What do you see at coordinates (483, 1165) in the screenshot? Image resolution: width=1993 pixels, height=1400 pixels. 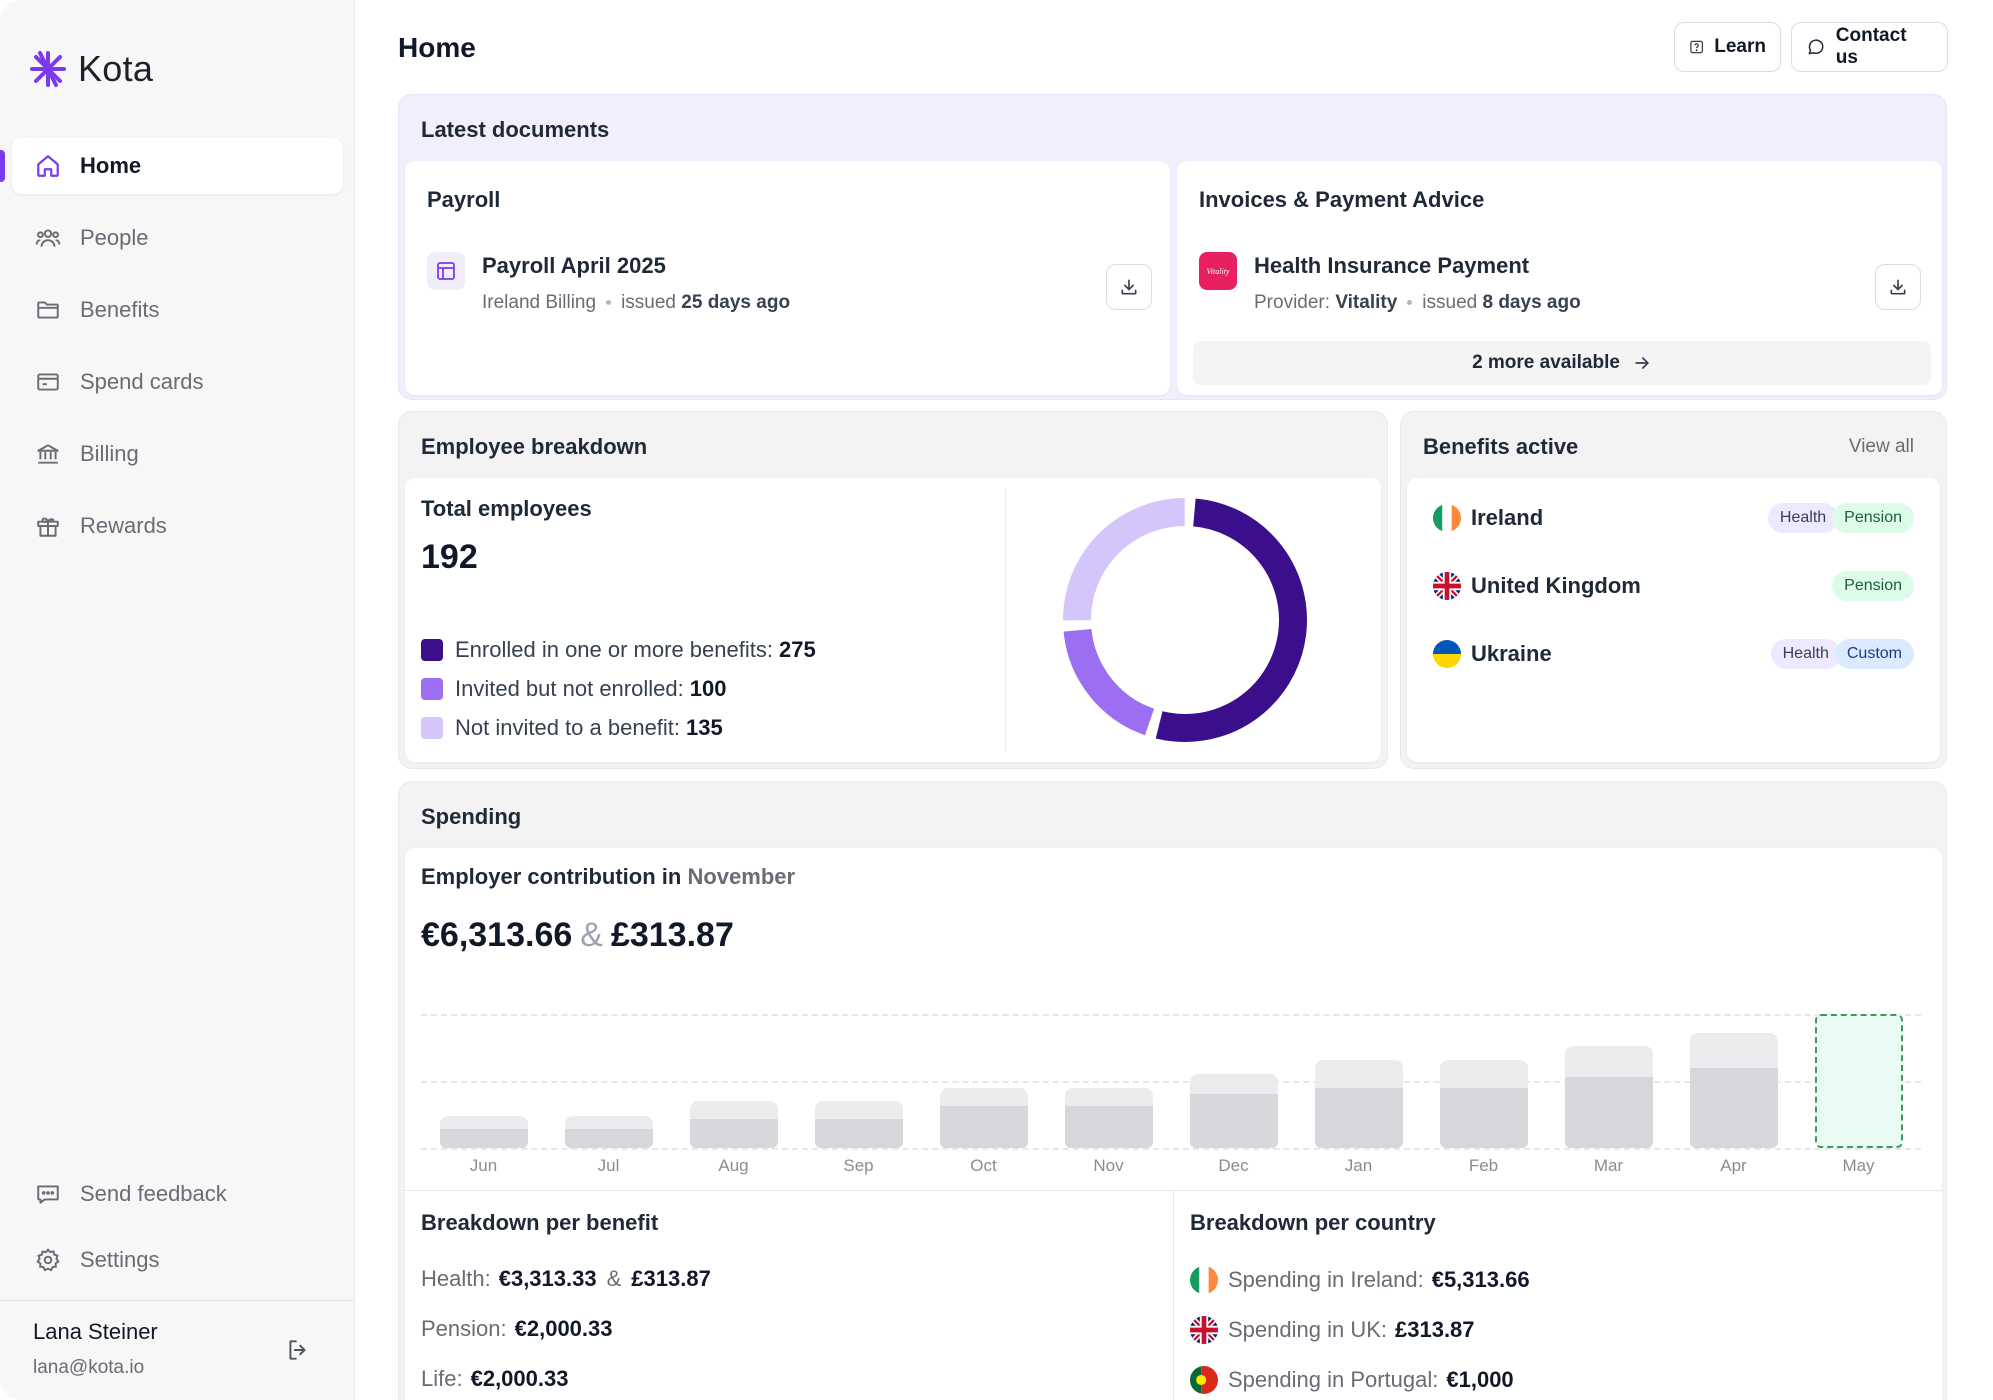 I see `month-label: Jun` at bounding box center [483, 1165].